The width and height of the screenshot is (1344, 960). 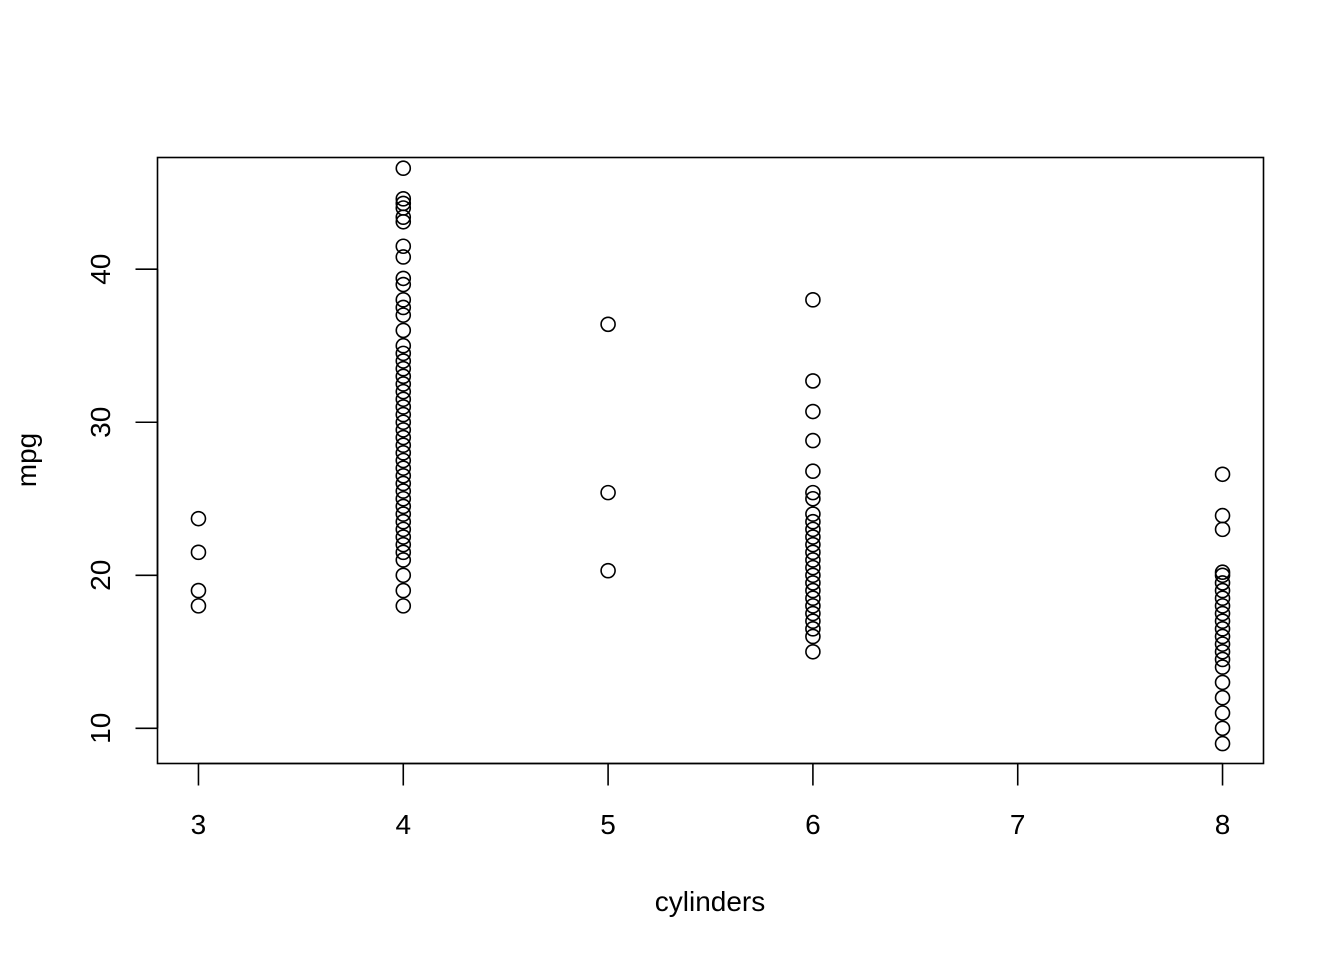 I want to click on x-tick-label: 3, so click(x=199, y=824).